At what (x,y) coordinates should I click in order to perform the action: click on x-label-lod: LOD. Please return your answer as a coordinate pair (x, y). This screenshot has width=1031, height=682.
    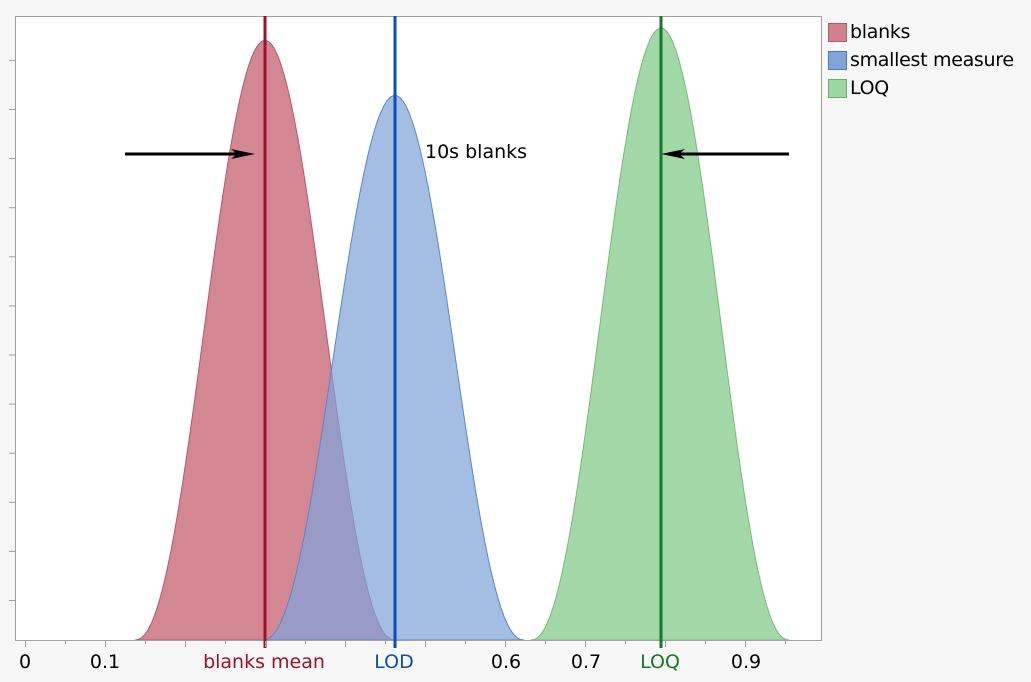
    Looking at the image, I should click on (394, 662).